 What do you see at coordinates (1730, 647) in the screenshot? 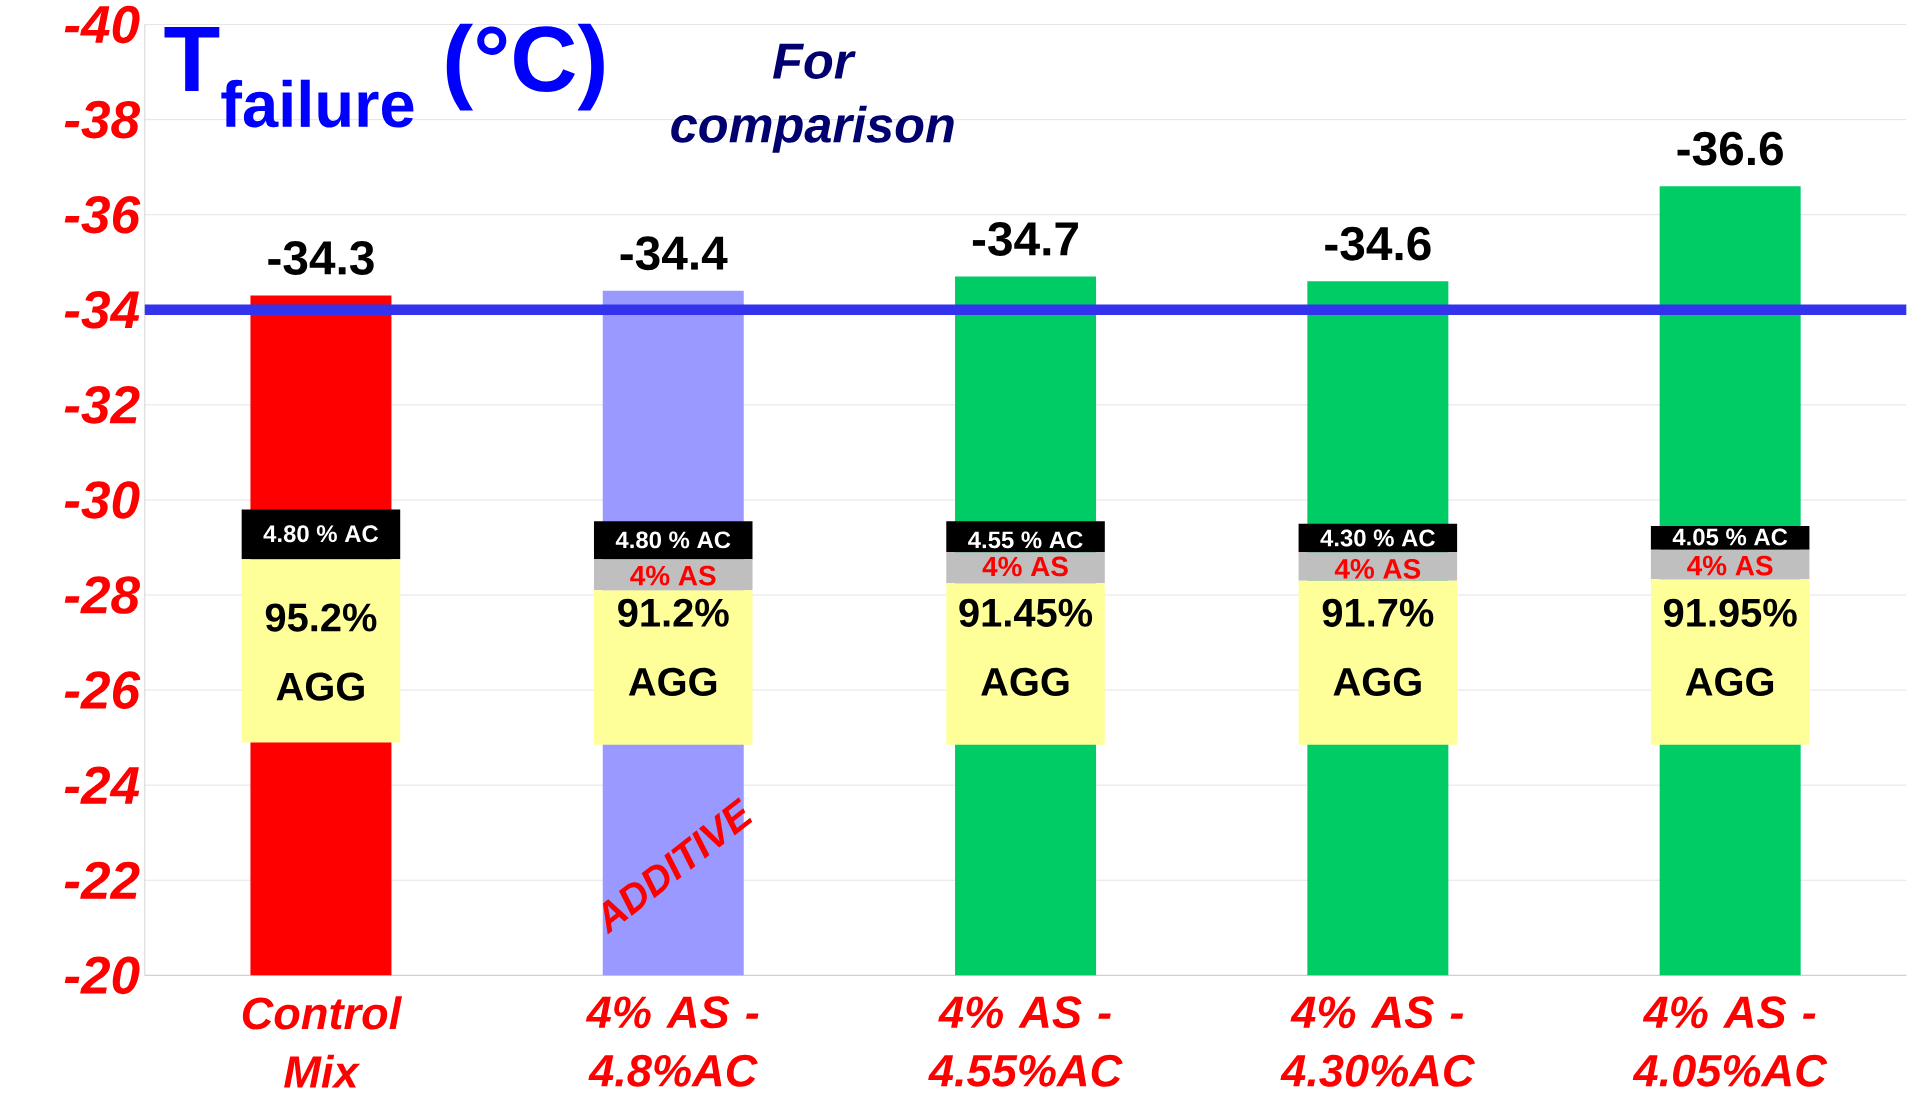
I see `annotation: 91.95% AGG` at bounding box center [1730, 647].